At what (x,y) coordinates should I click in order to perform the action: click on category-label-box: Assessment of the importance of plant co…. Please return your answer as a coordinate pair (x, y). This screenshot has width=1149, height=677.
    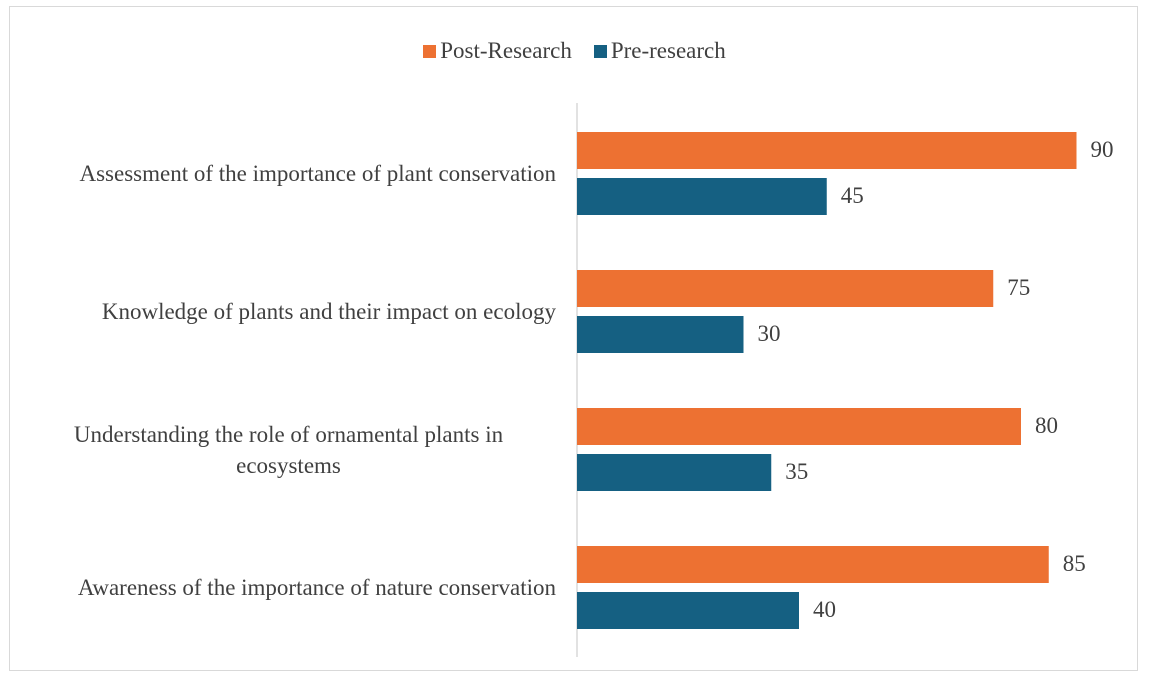
    Looking at the image, I should click on (278, 174).